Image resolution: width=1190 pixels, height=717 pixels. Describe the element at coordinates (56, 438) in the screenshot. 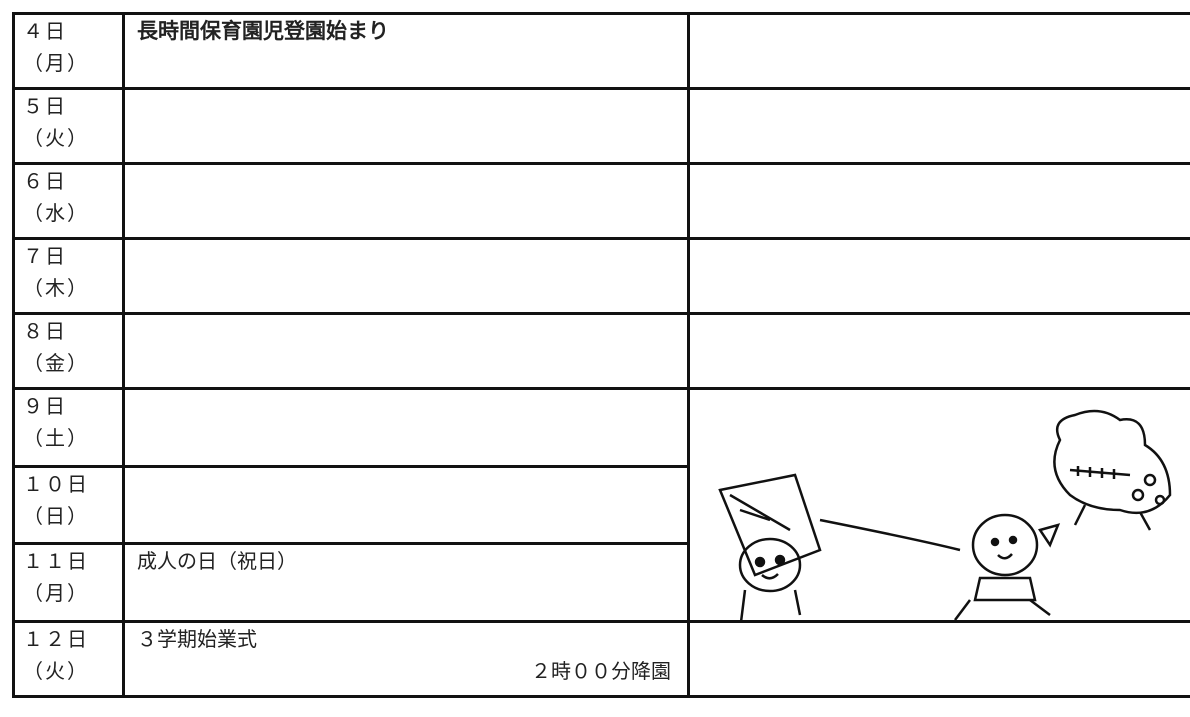

I see `weekday: （土）` at that location.